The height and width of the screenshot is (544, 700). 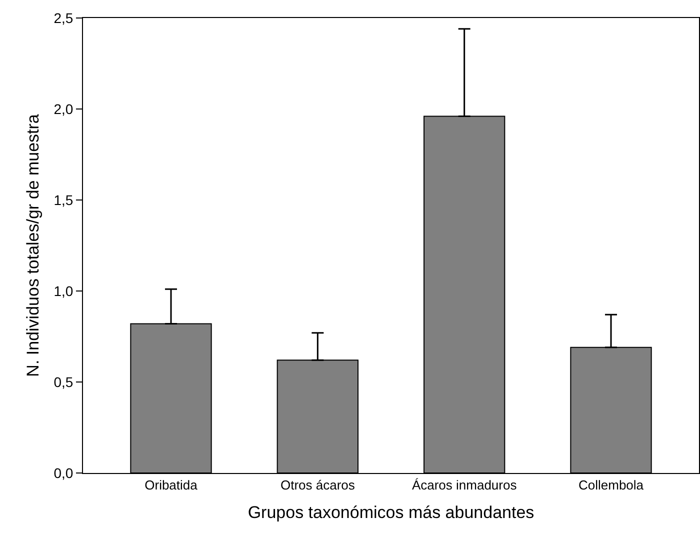 I want to click on y-tick-label: 0,0, so click(x=64, y=472).